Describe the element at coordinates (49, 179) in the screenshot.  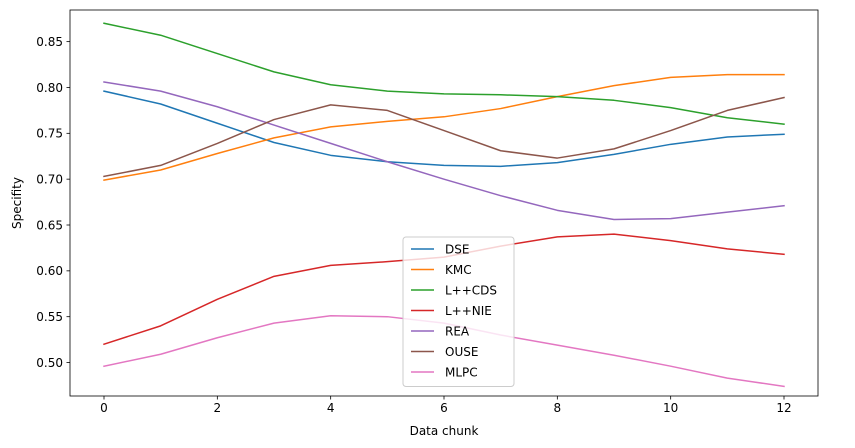
I see `y-tick-label-4: 0.70` at that location.